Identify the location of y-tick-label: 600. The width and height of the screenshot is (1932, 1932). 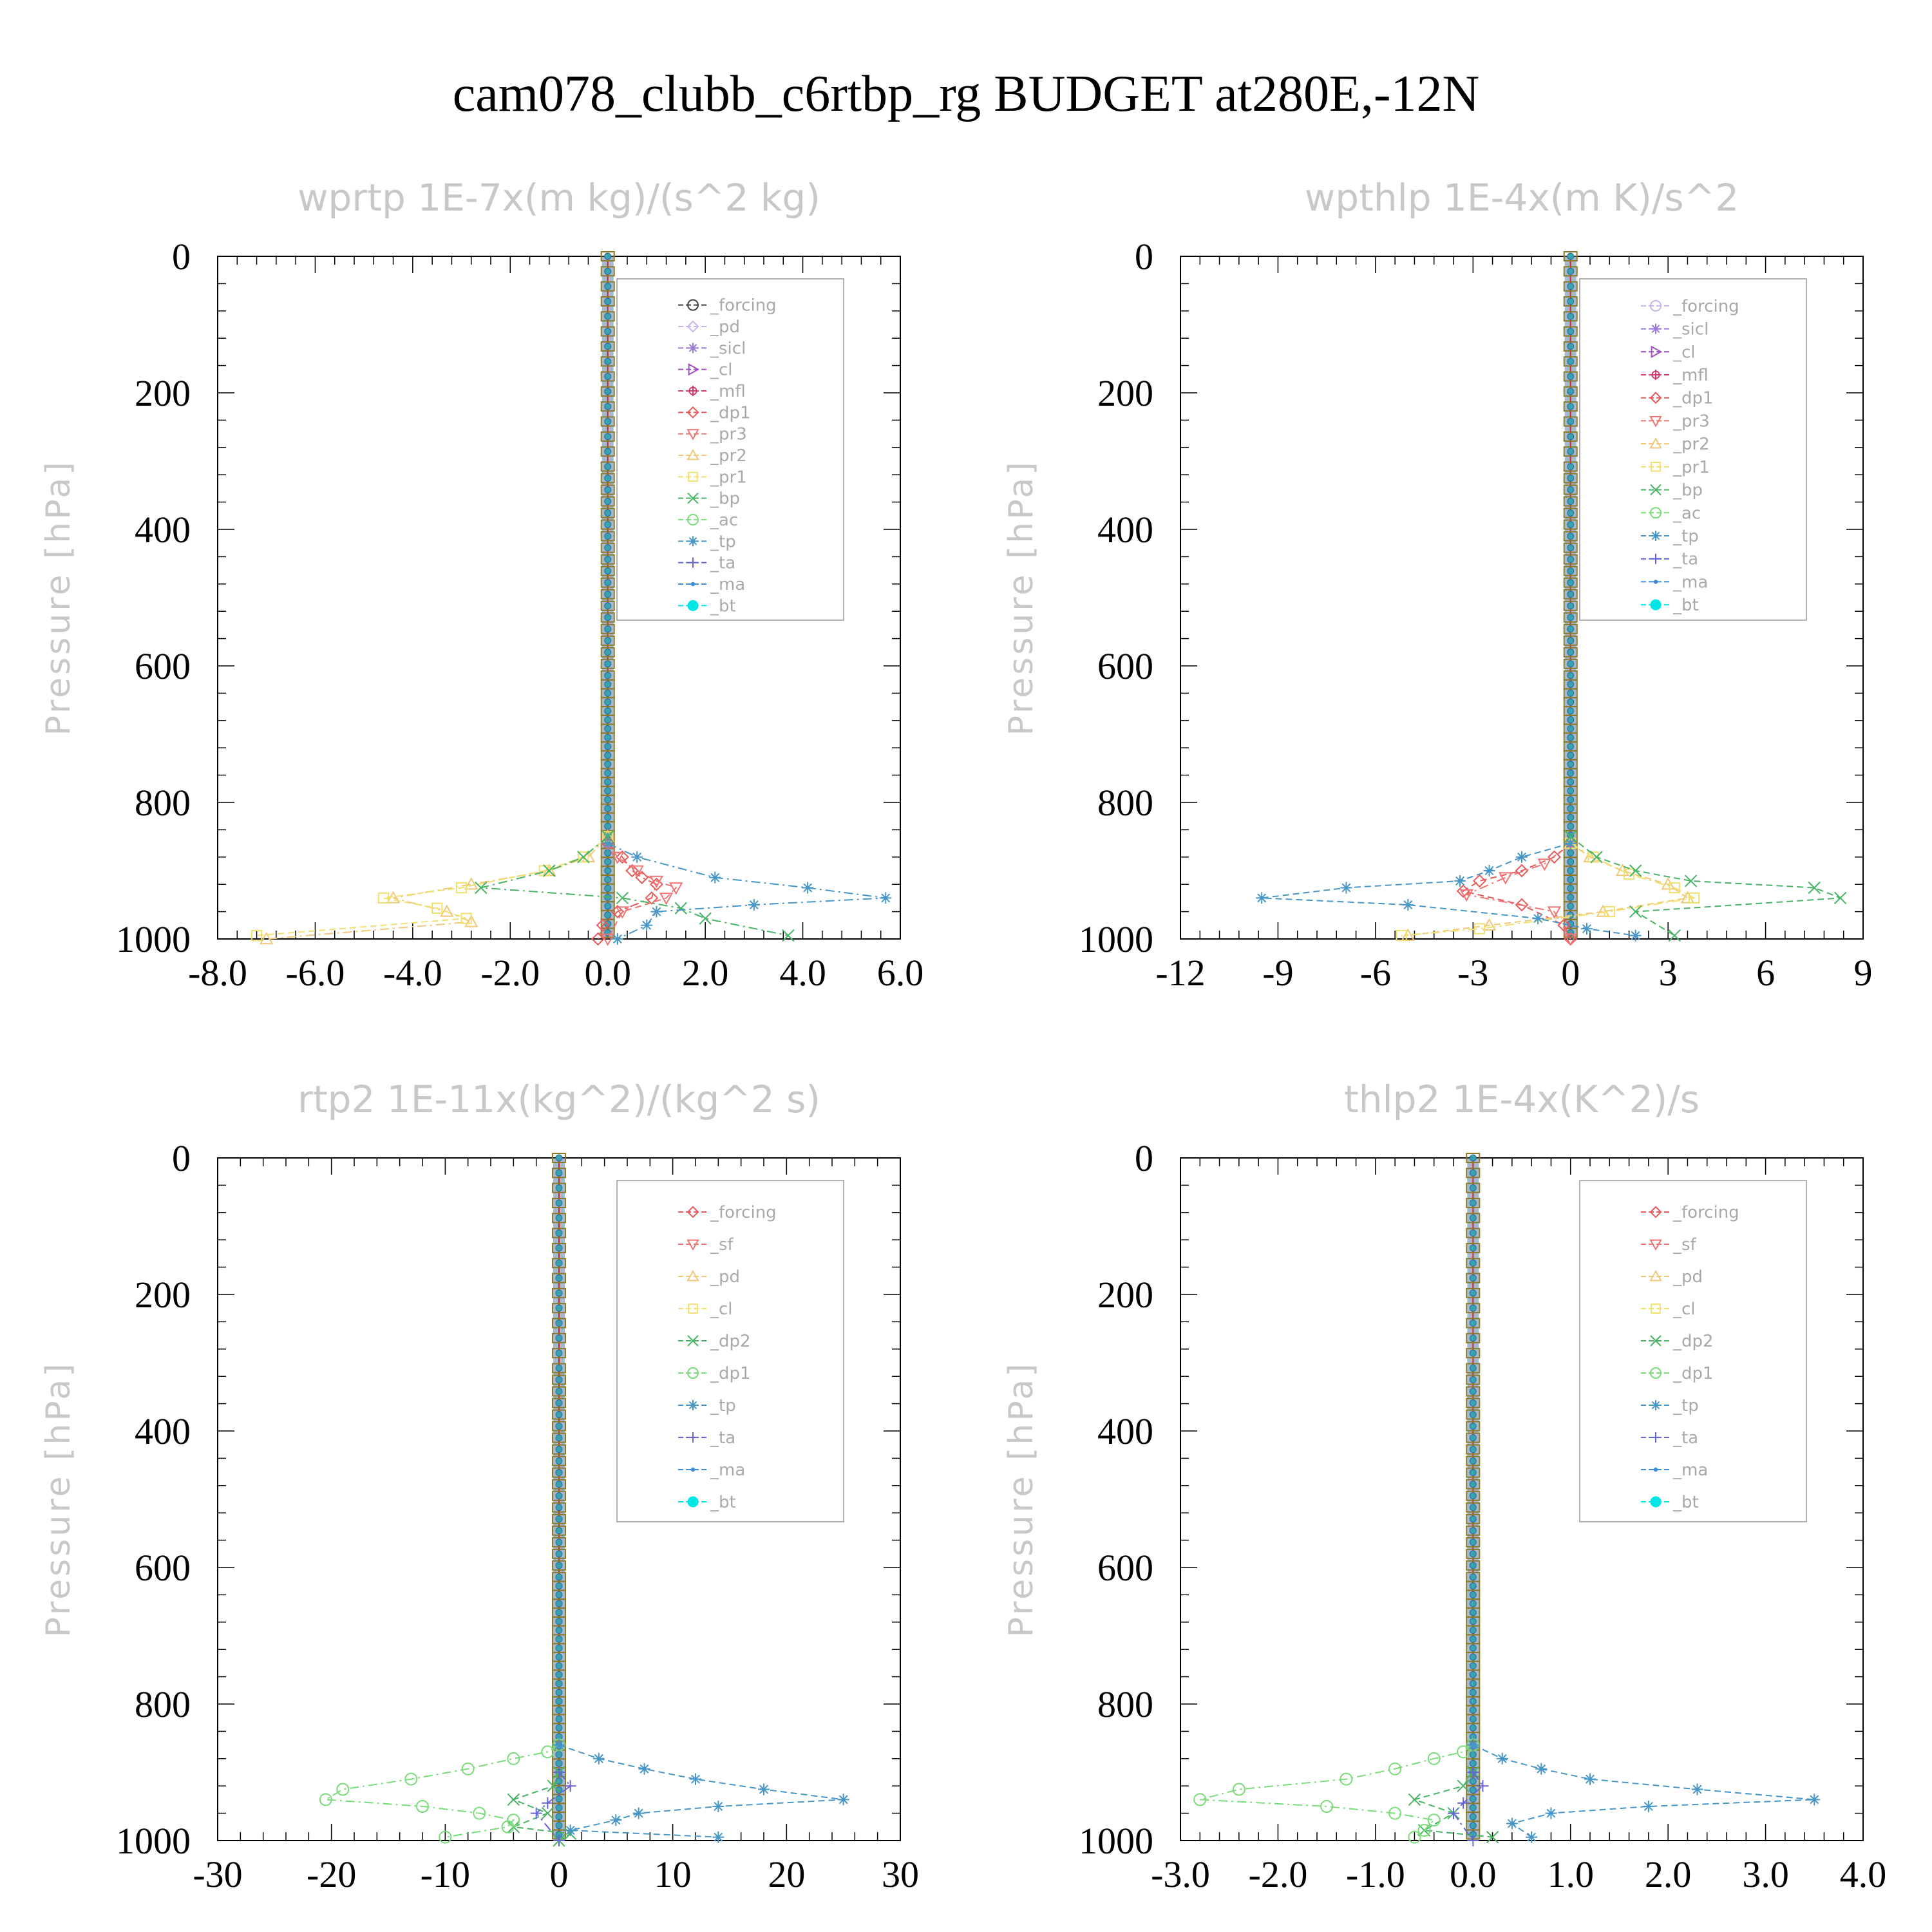
(163, 1568).